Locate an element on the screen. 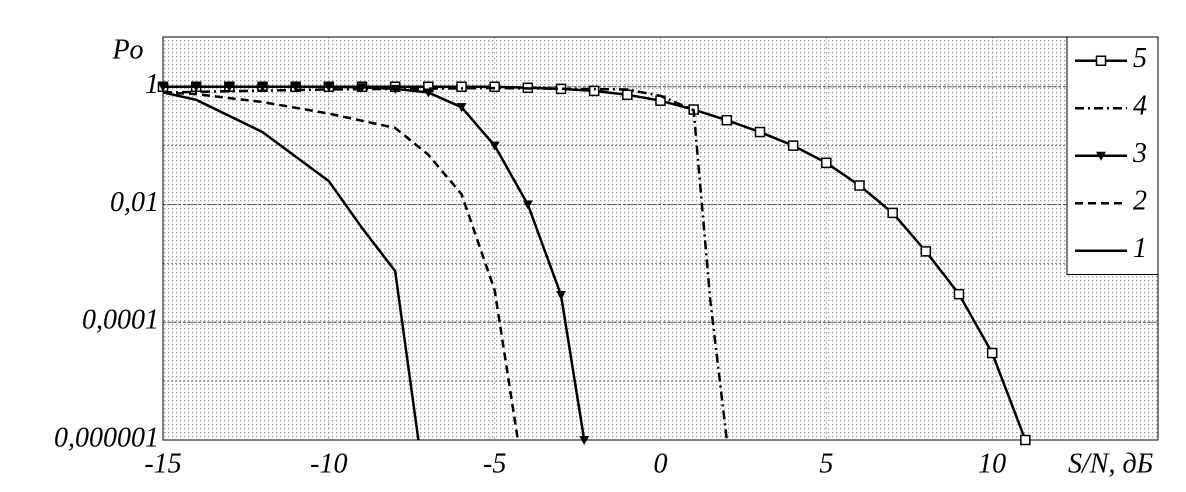  legend-label: 5 is located at coordinates (1140, 58).